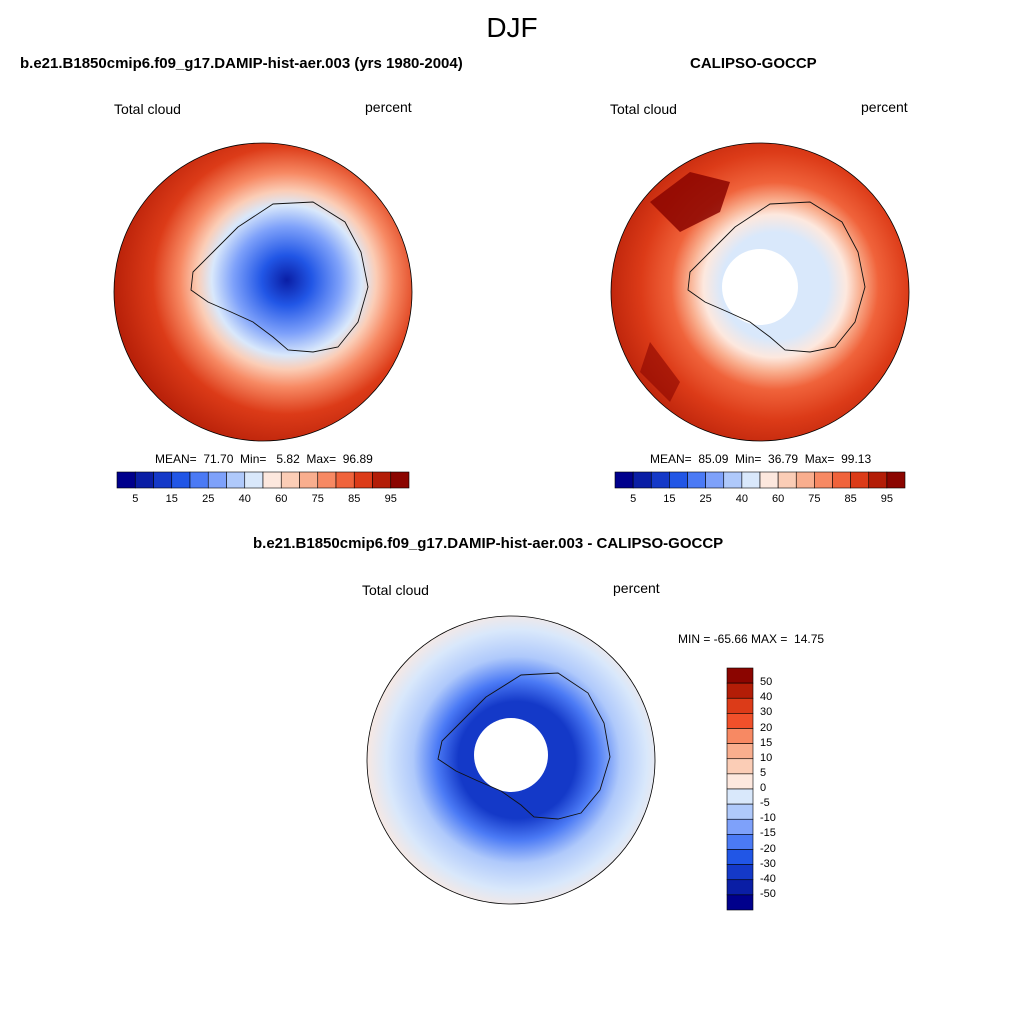  Describe the element at coordinates (524, 746) in the screenshot. I see `diff-panel-coastline` at that location.